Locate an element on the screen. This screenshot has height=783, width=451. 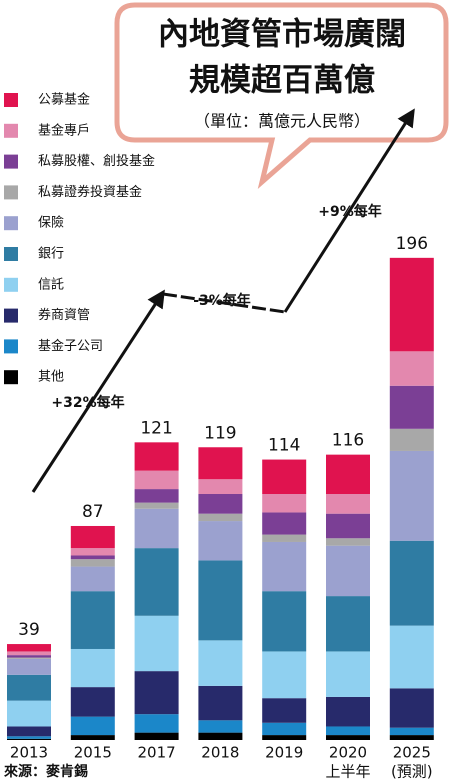
x-tick-label: 2020 is located at coordinates (348, 753).